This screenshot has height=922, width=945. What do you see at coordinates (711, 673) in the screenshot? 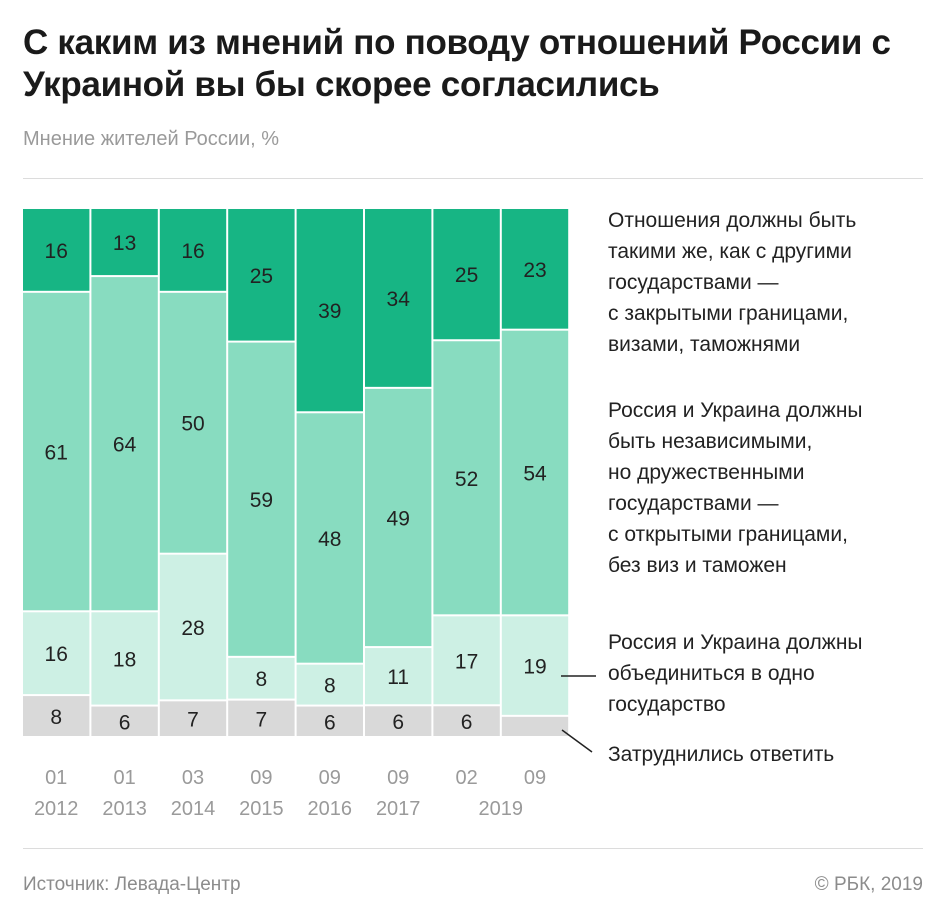
I see `legend-line: объединиться в одно` at bounding box center [711, 673].